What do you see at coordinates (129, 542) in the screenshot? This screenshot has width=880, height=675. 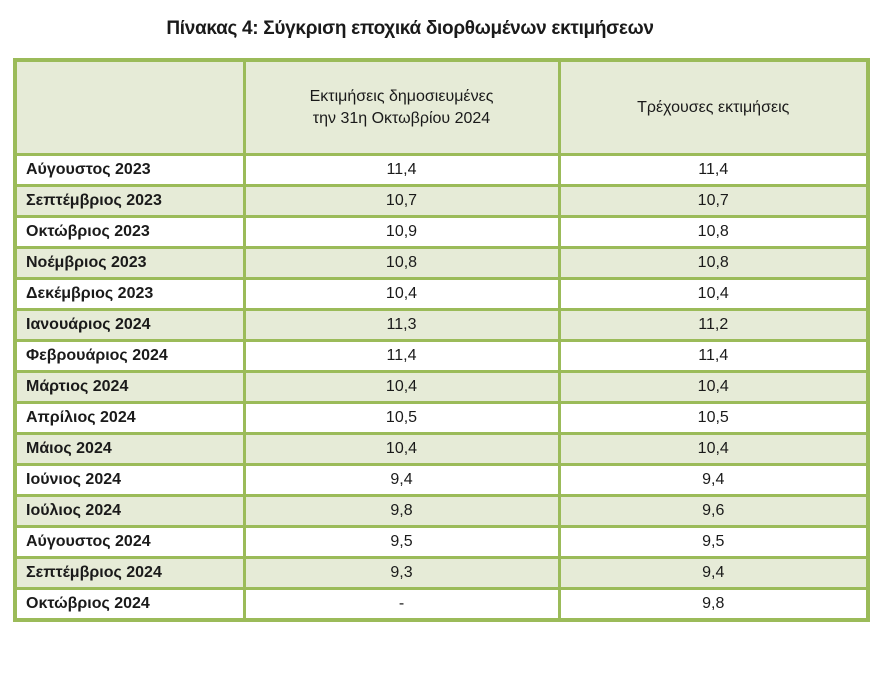 I see `month-cell: Αύγουστος 2024` at bounding box center [129, 542].